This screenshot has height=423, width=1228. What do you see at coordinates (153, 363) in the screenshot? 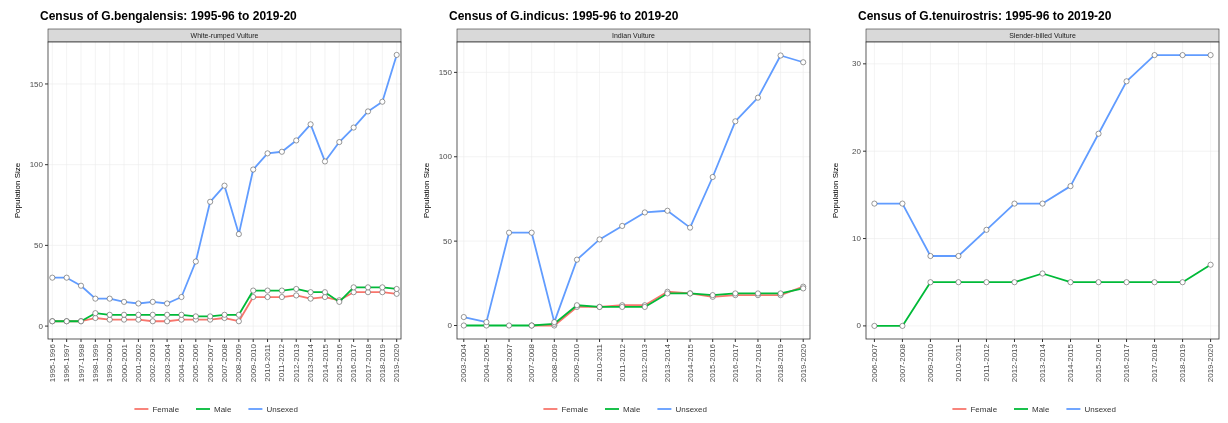
I see `x-tick-label: 2002-2003` at bounding box center [153, 363].